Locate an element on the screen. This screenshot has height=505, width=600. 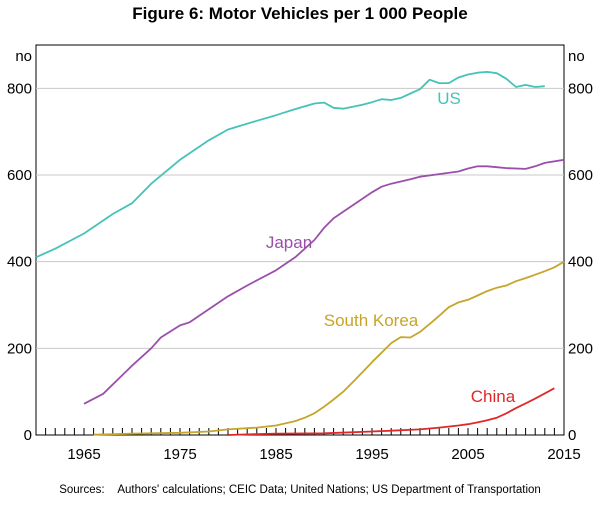
y-tick-label-right-200: 200 is located at coordinates (580, 348).